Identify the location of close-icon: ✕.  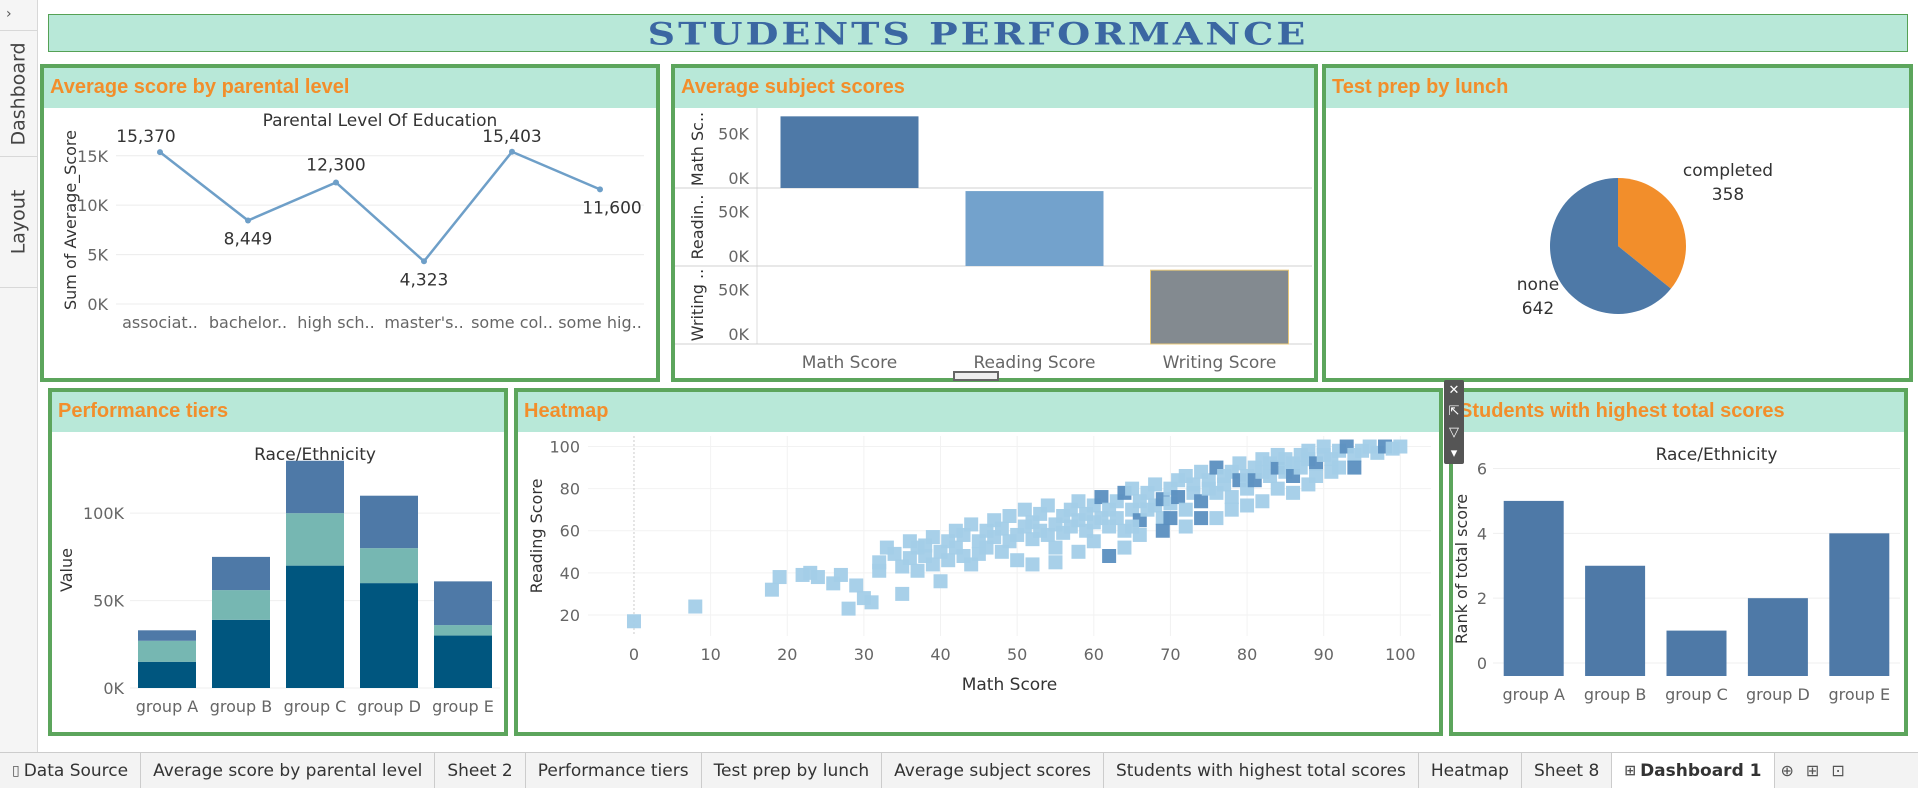
(1454, 390).